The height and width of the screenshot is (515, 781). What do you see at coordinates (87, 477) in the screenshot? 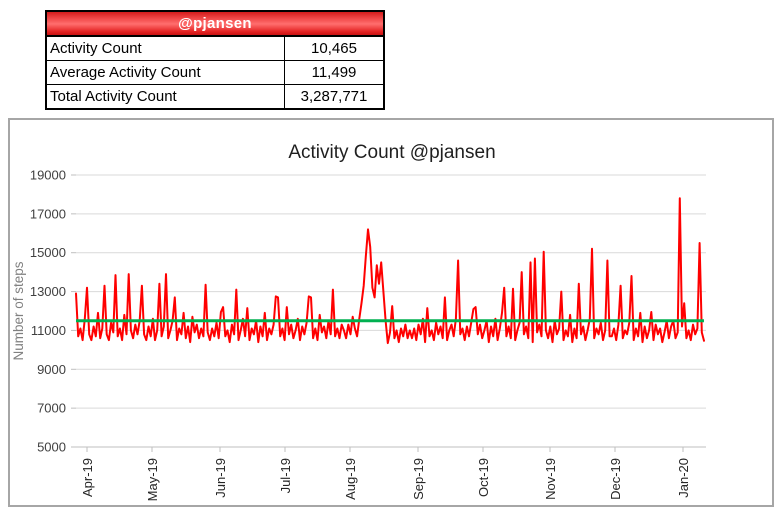
I see `x-tick-label: Apr-19` at bounding box center [87, 477].